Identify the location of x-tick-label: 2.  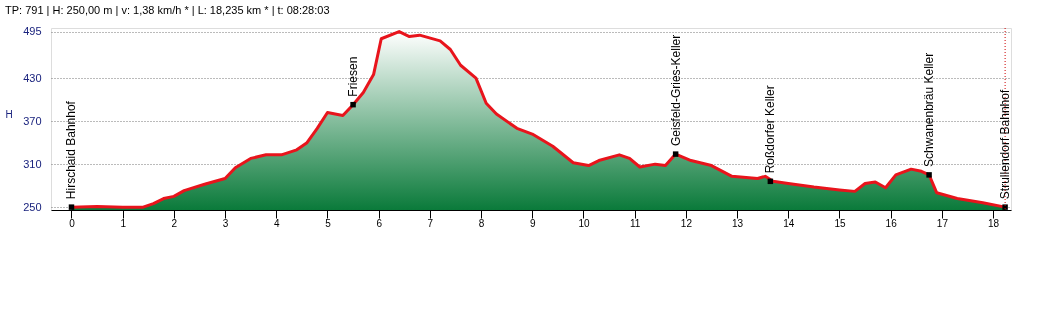
(174, 223).